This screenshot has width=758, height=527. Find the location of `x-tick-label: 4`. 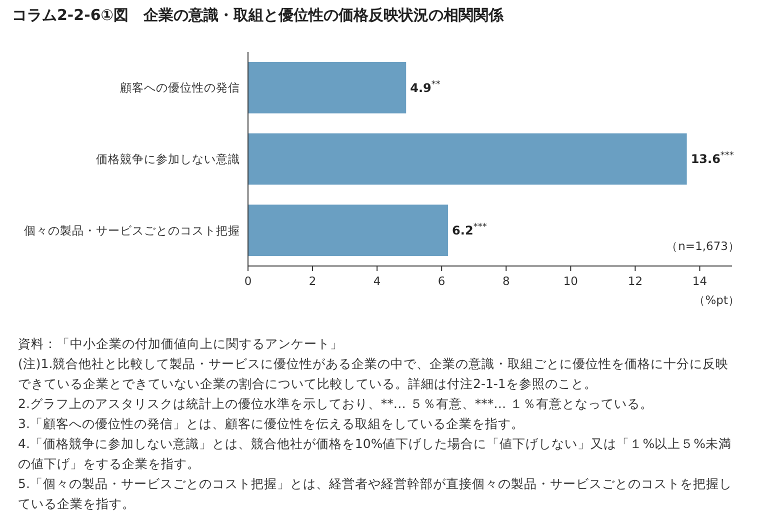

x-tick-label: 4 is located at coordinates (377, 281).